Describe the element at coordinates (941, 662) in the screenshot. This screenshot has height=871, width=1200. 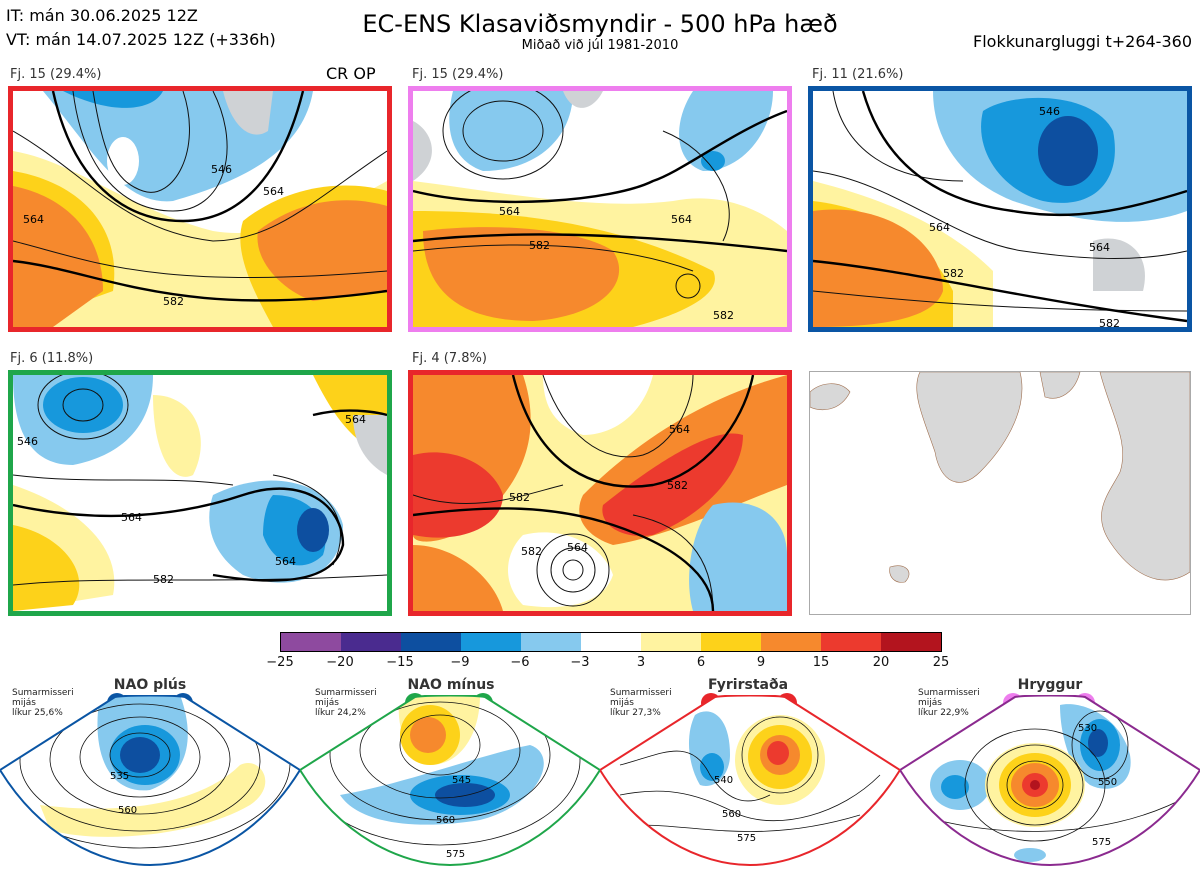
I see `colorbar-tick: 25` at that location.